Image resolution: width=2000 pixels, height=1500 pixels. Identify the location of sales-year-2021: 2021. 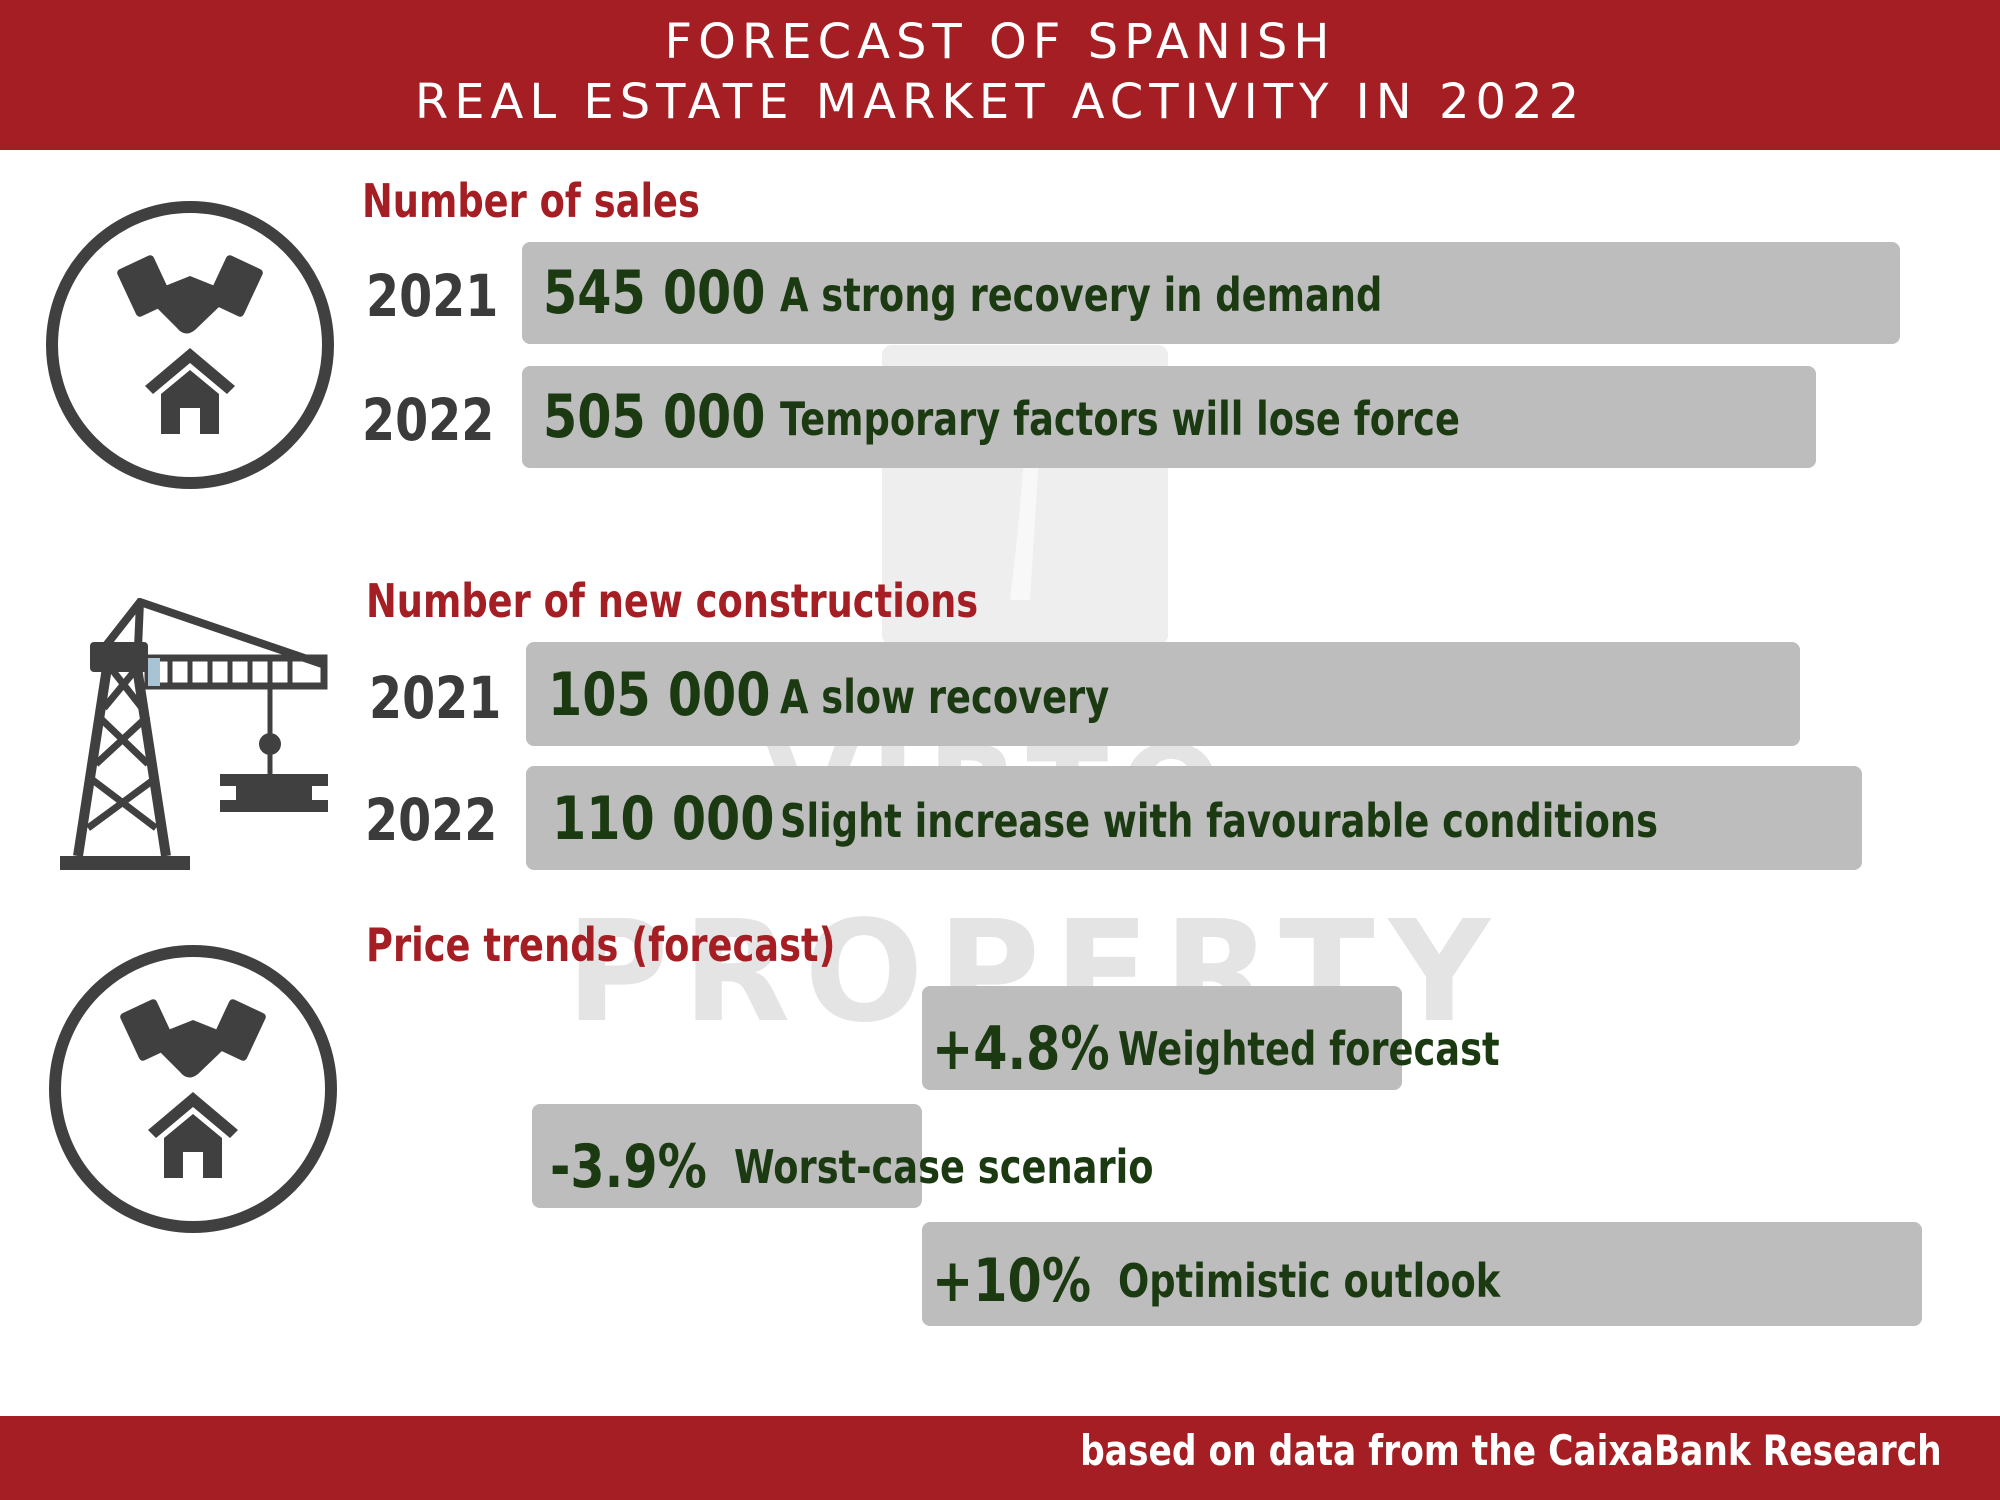
(432, 296).